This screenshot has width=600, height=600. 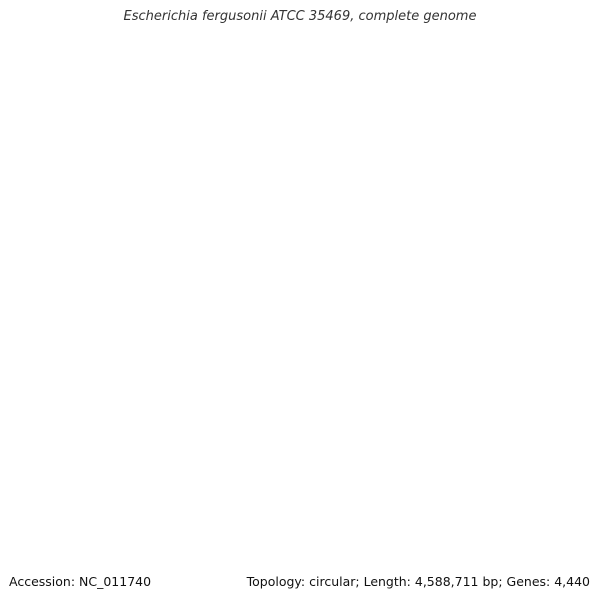 I want to click on accession-text: Accession: NC_011740, so click(x=80, y=581).